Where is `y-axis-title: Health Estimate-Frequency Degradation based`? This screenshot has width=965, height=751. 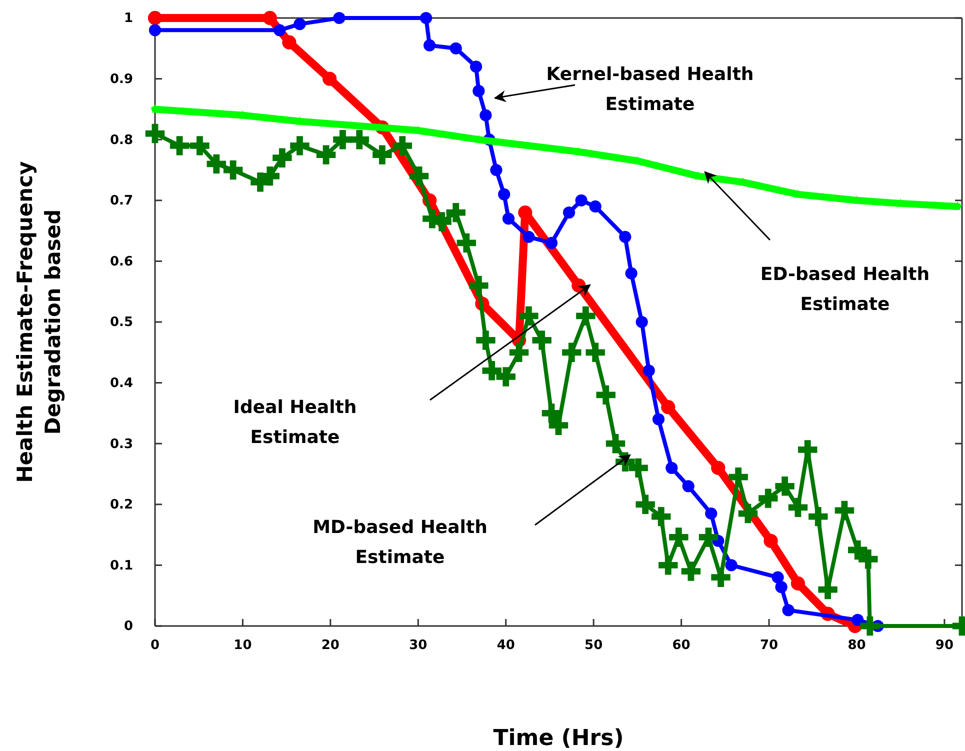 y-axis-title: Health Estimate-Frequency Degradation based is located at coordinates (39, 321).